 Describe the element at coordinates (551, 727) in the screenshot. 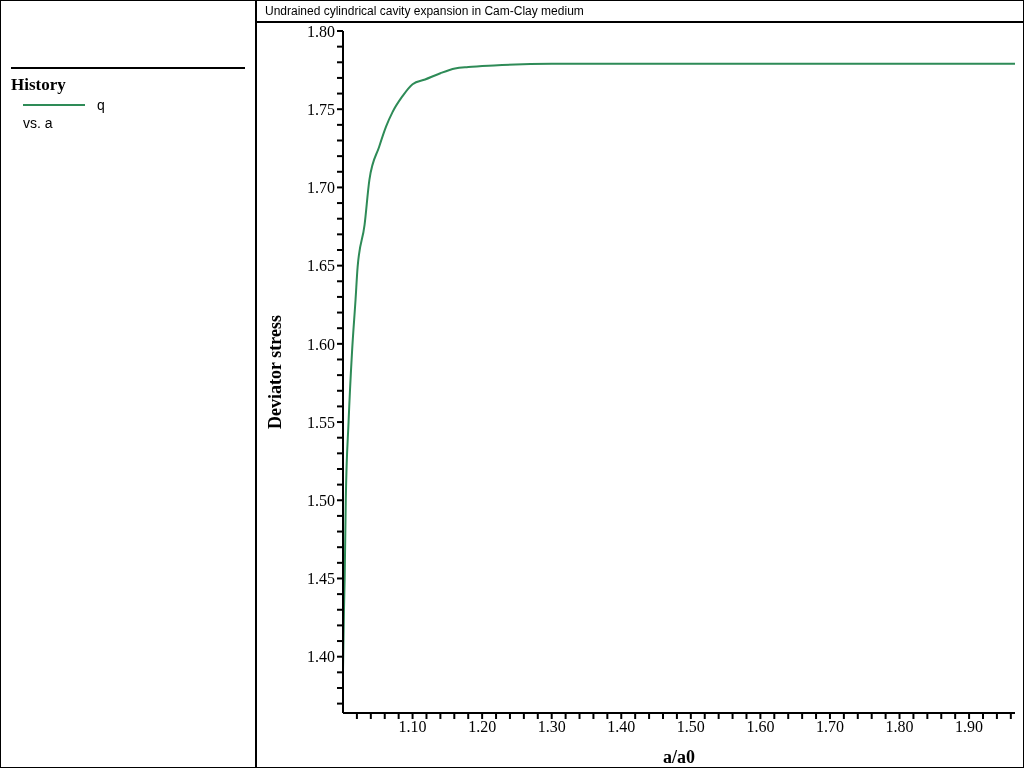

I see `x-tick-label: 1.30` at that location.